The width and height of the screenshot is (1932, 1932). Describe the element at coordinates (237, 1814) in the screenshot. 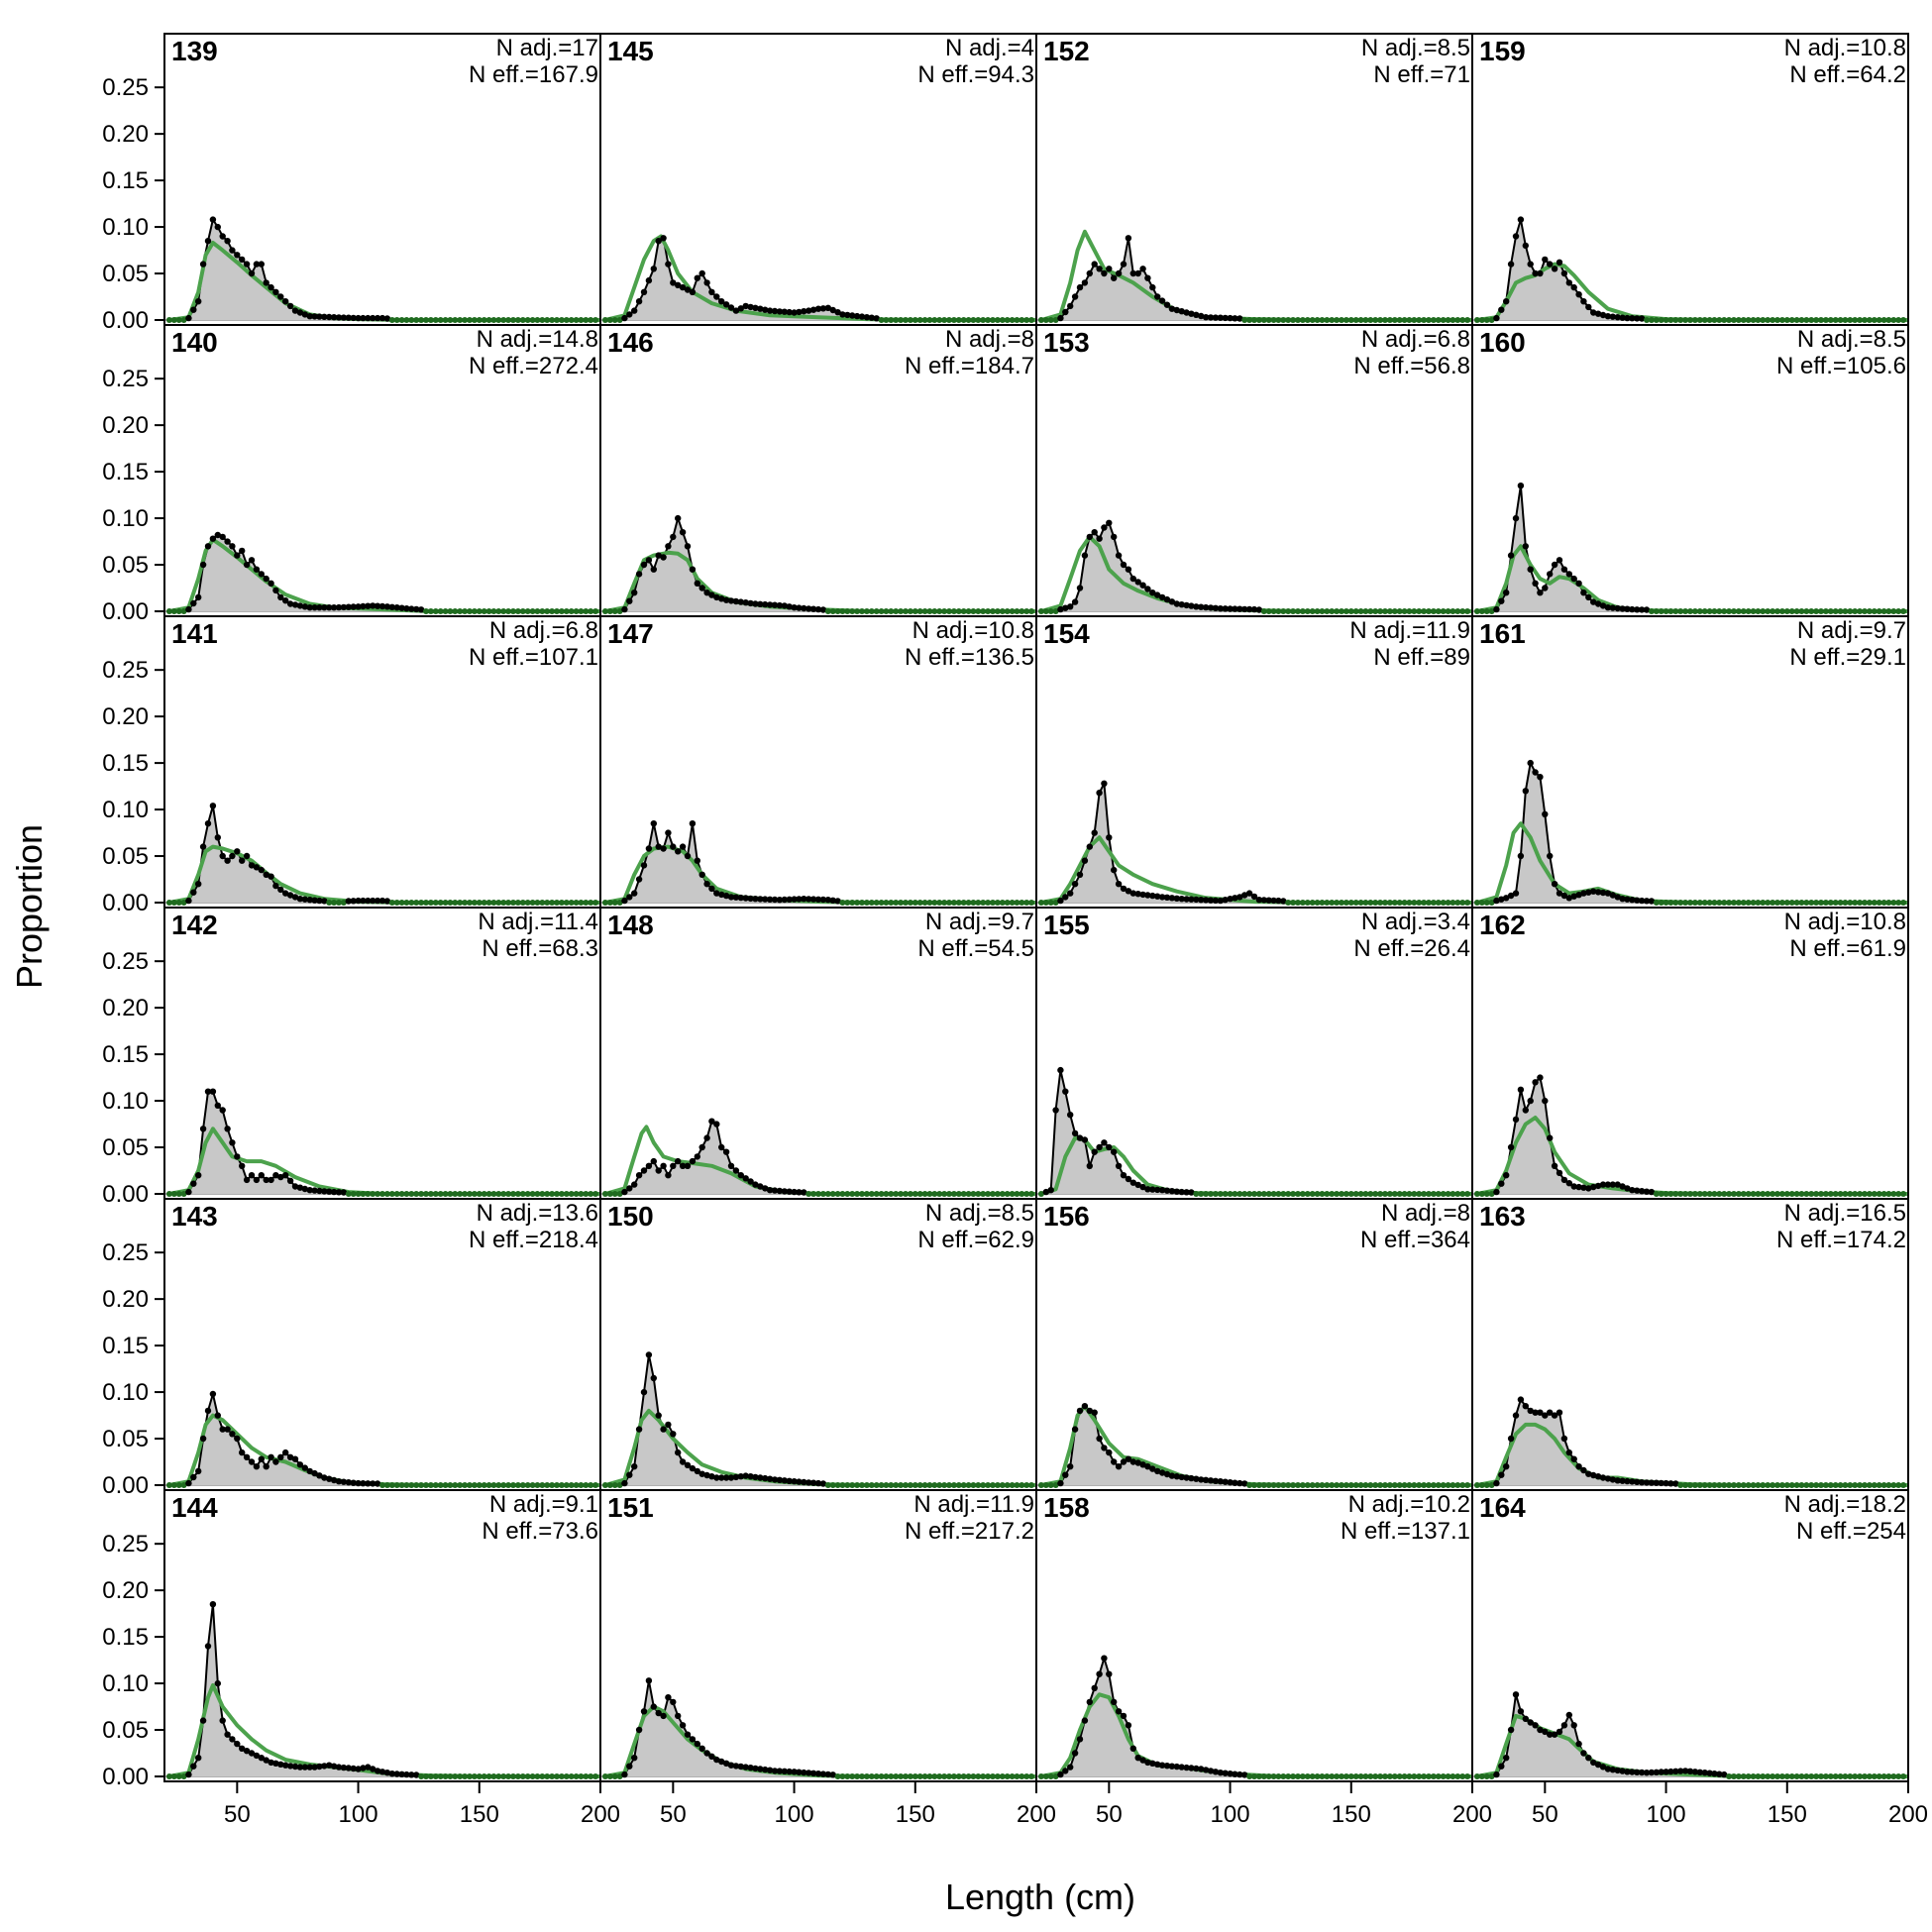

I see `x-tick-label: 50` at that location.